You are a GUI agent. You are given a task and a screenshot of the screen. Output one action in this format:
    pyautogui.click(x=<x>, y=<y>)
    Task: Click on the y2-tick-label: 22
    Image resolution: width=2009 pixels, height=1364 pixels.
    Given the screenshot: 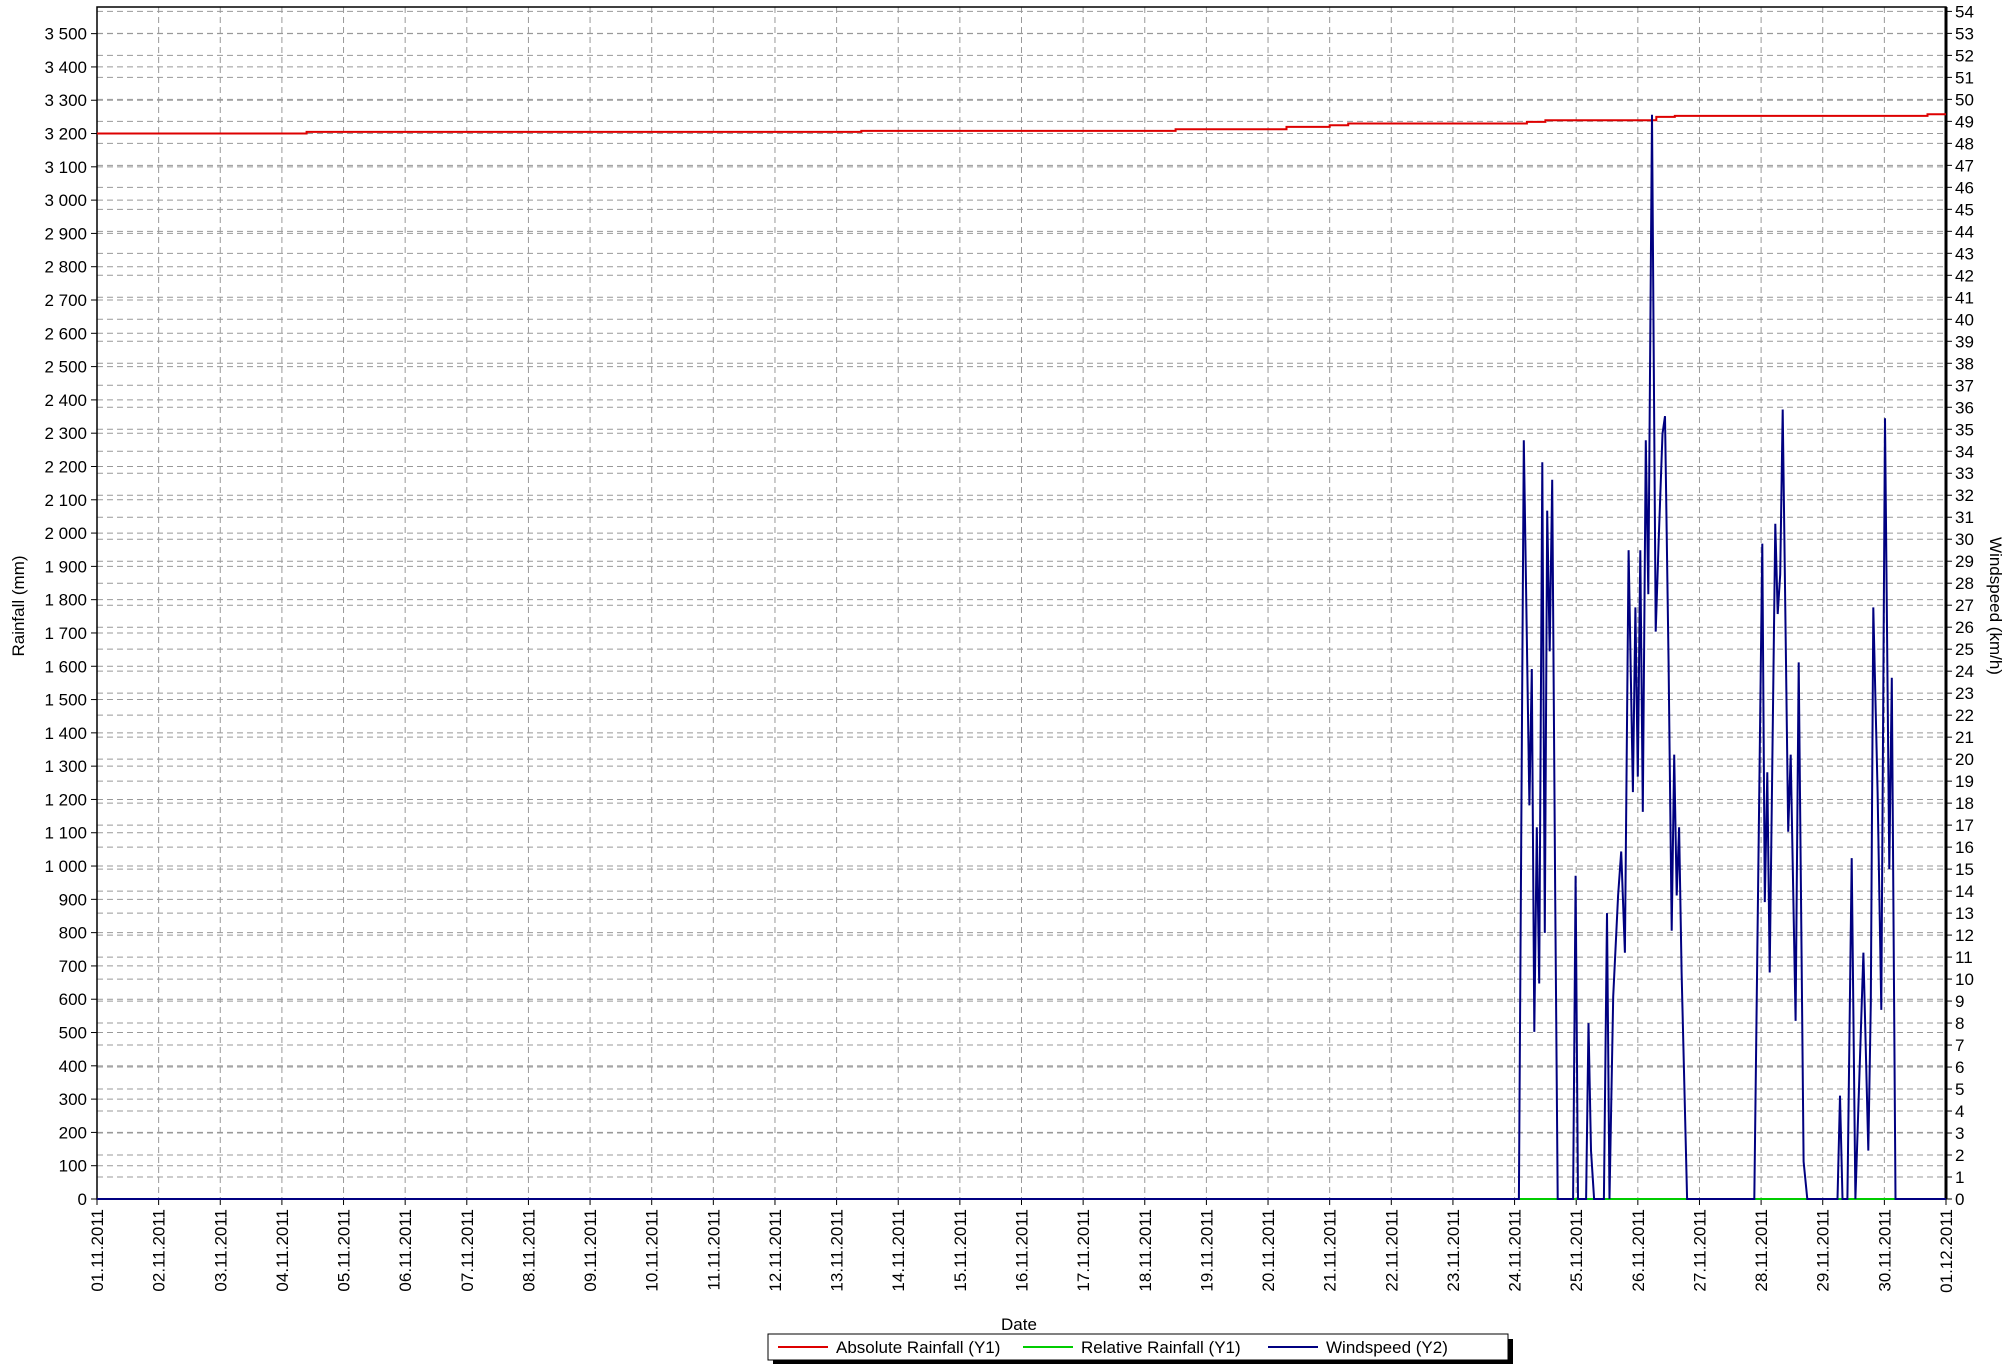 What is the action you would take?
    pyautogui.click(x=1964, y=715)
    